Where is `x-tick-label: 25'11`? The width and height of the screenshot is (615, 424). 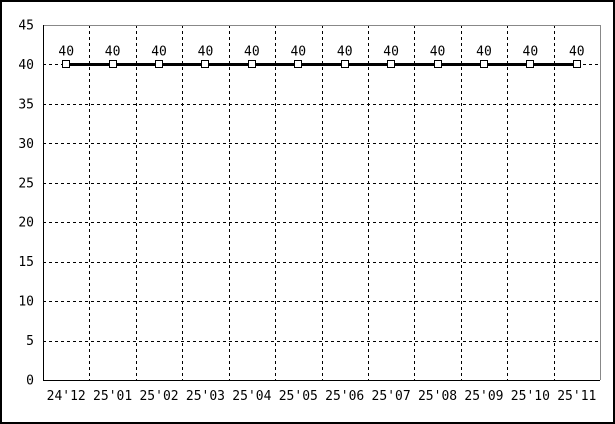 x-tick-label: 25'11 is located at coordinates (576, 396).